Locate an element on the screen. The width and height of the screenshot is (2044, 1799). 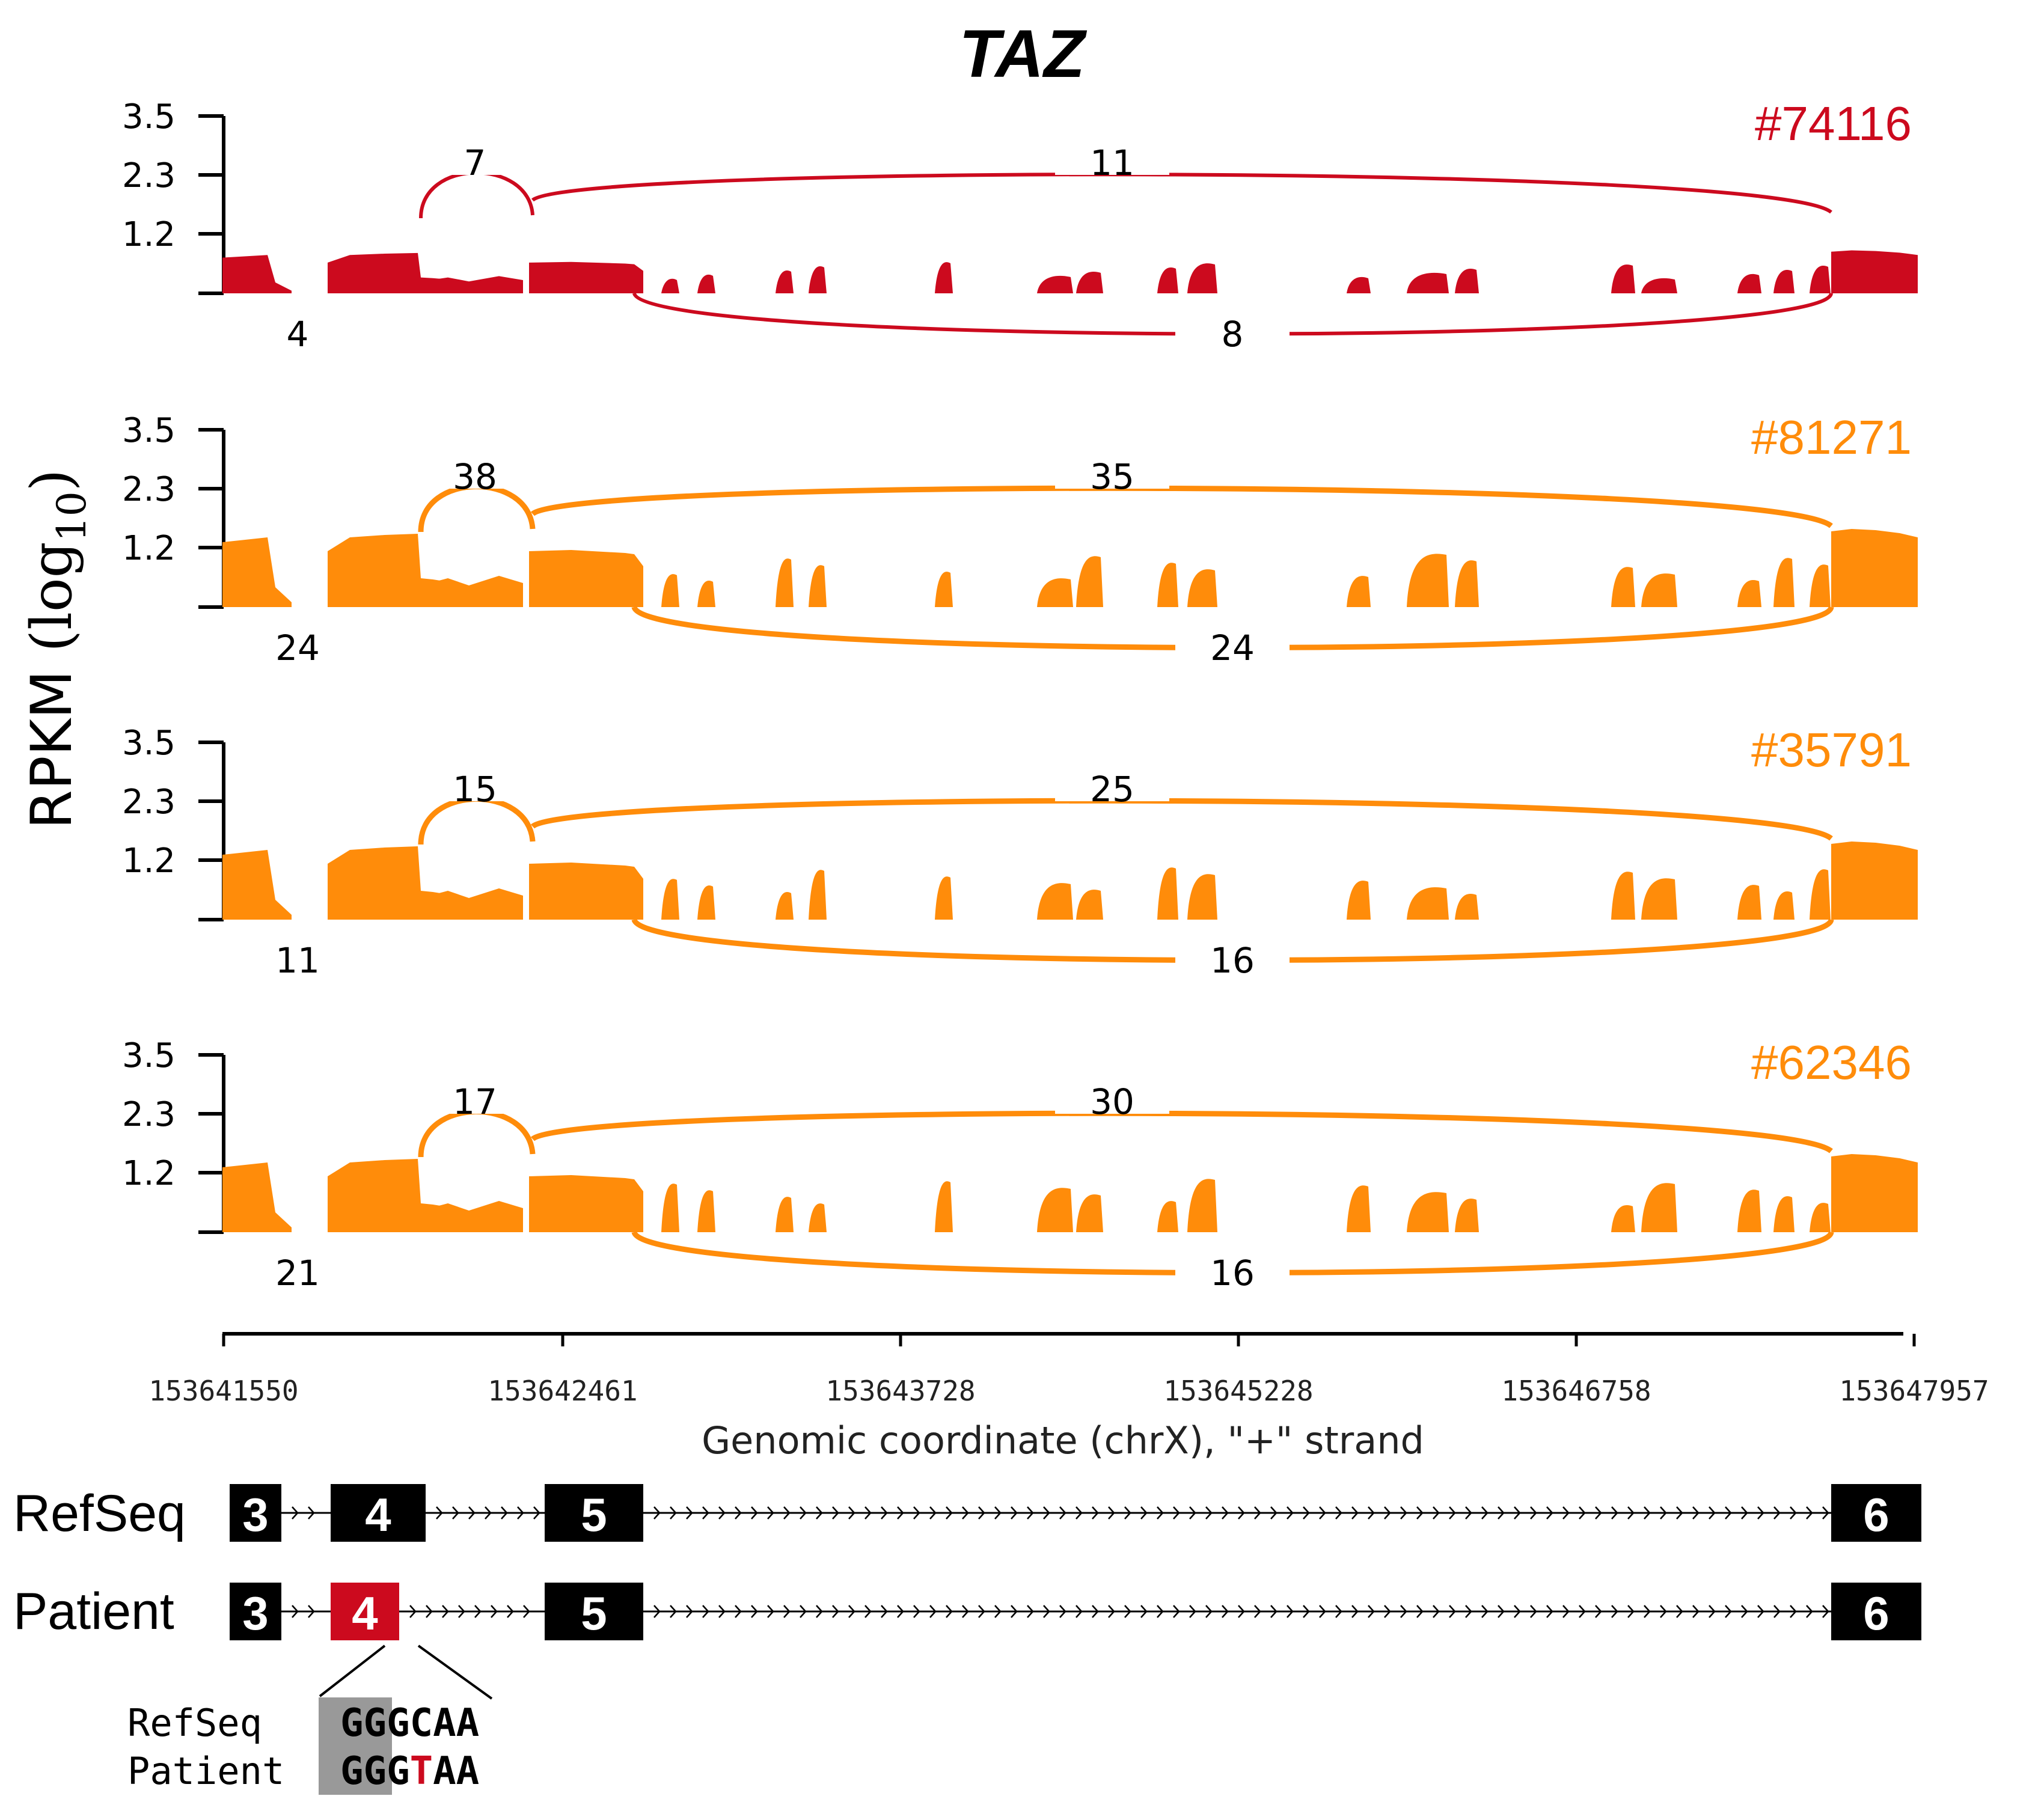
refseq-exon-4-label: 4 is located at coordinates (378, 1515).